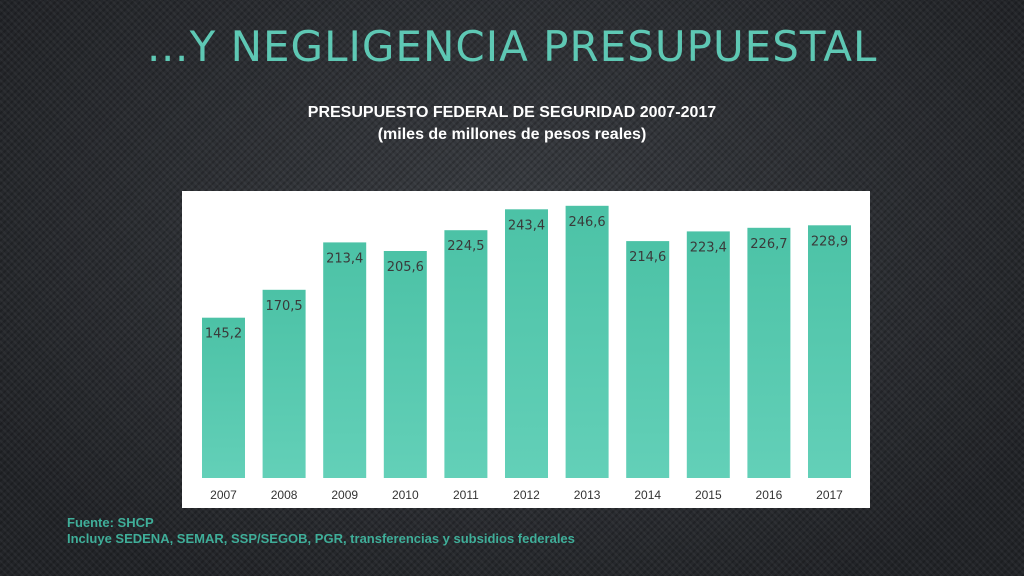 The width and height of the screenshot is (1024, 576). Describe the element at coordinates (526, 225) in the screenshot. I see `data-label-2012: 243,4` at that location.